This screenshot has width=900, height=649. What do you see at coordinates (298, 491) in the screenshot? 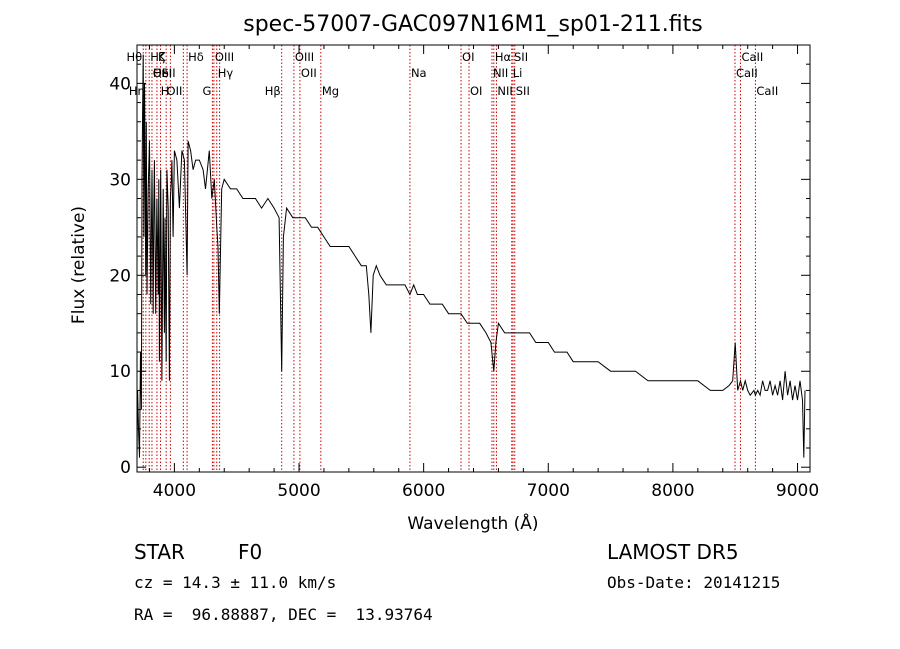
I see `x-tick-label: 5000` at bounding box center [298, 491].